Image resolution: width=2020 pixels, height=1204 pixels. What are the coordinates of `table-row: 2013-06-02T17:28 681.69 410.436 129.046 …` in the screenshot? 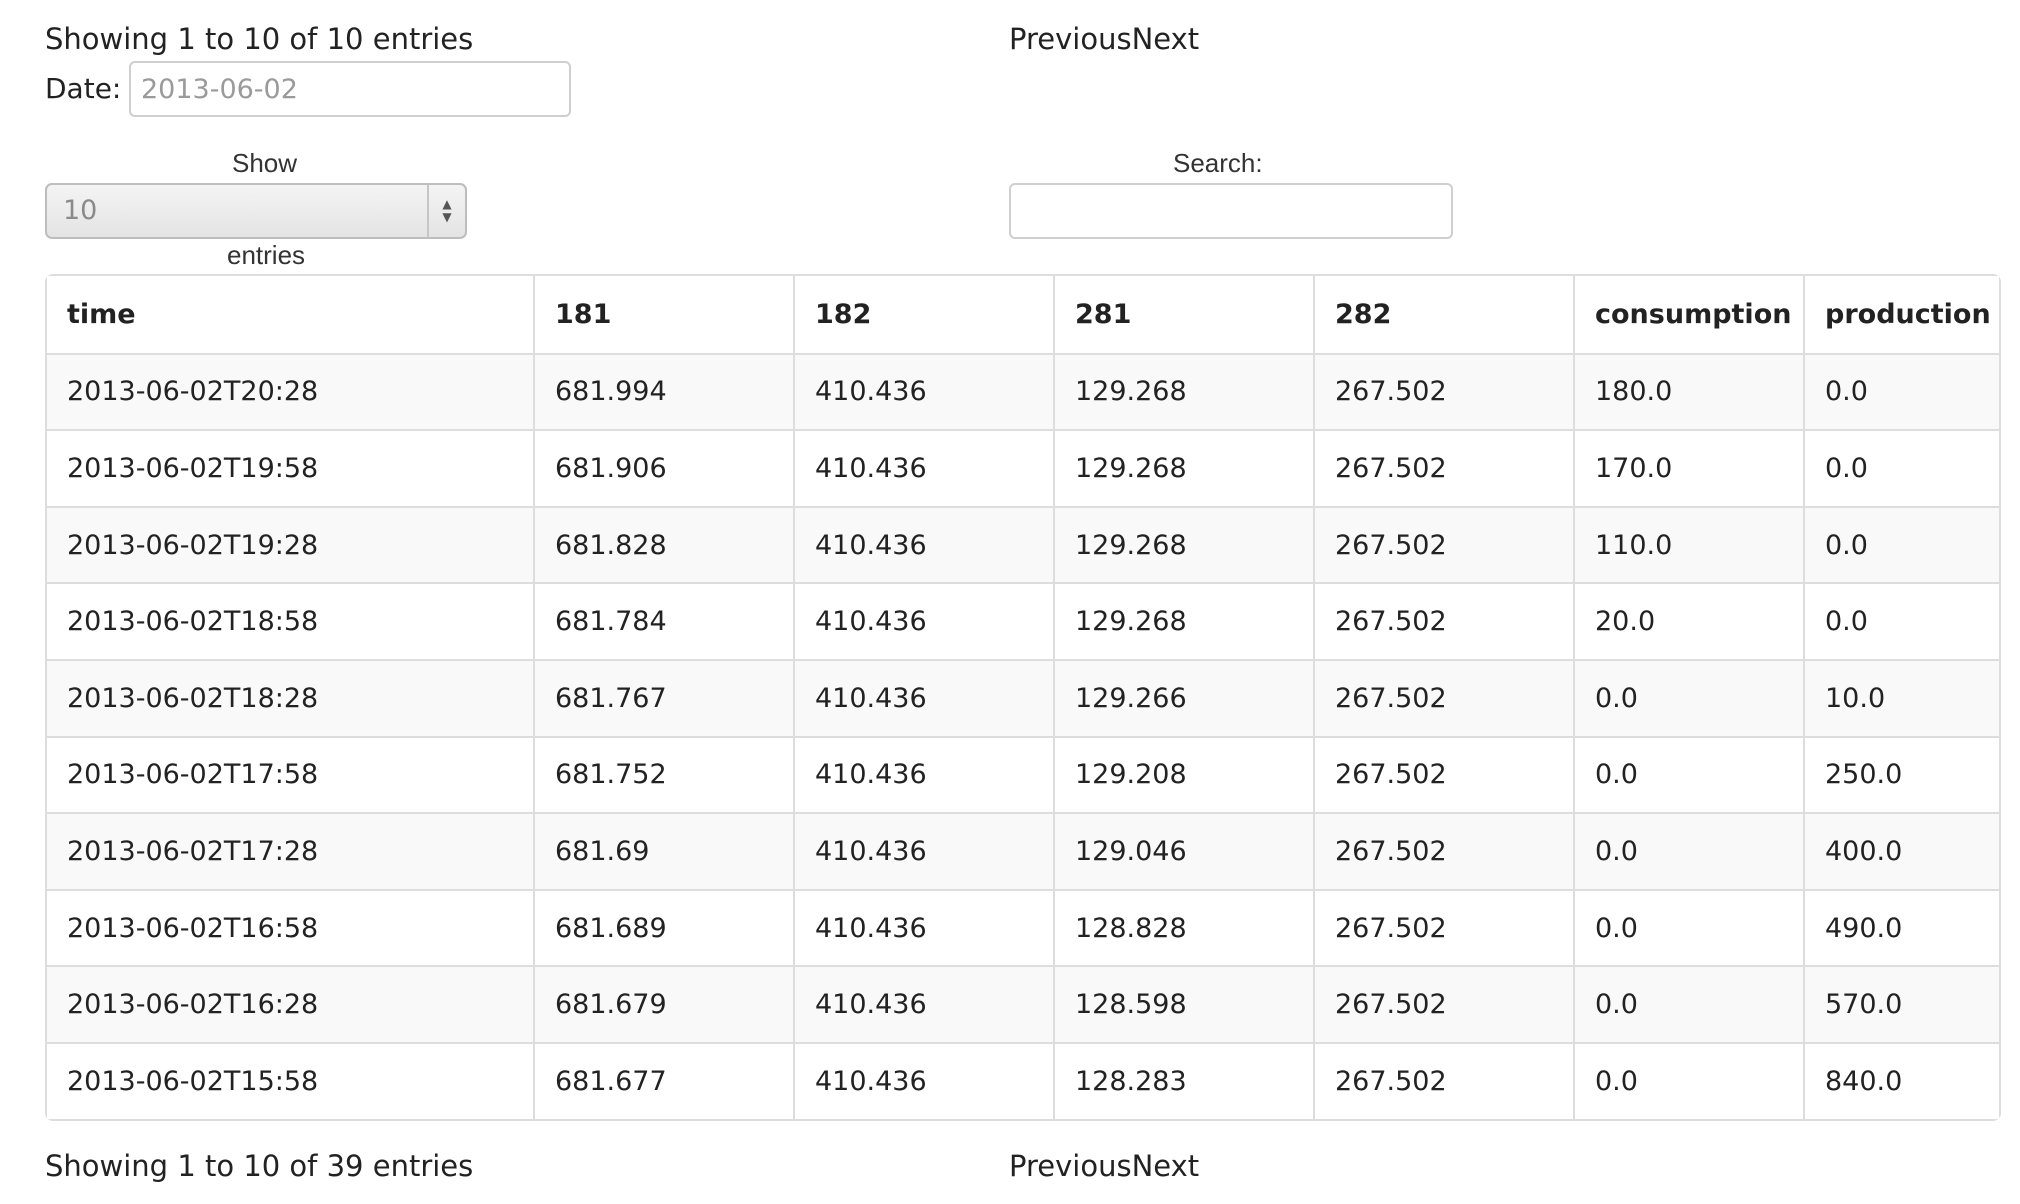 It's located at (1023, 850).